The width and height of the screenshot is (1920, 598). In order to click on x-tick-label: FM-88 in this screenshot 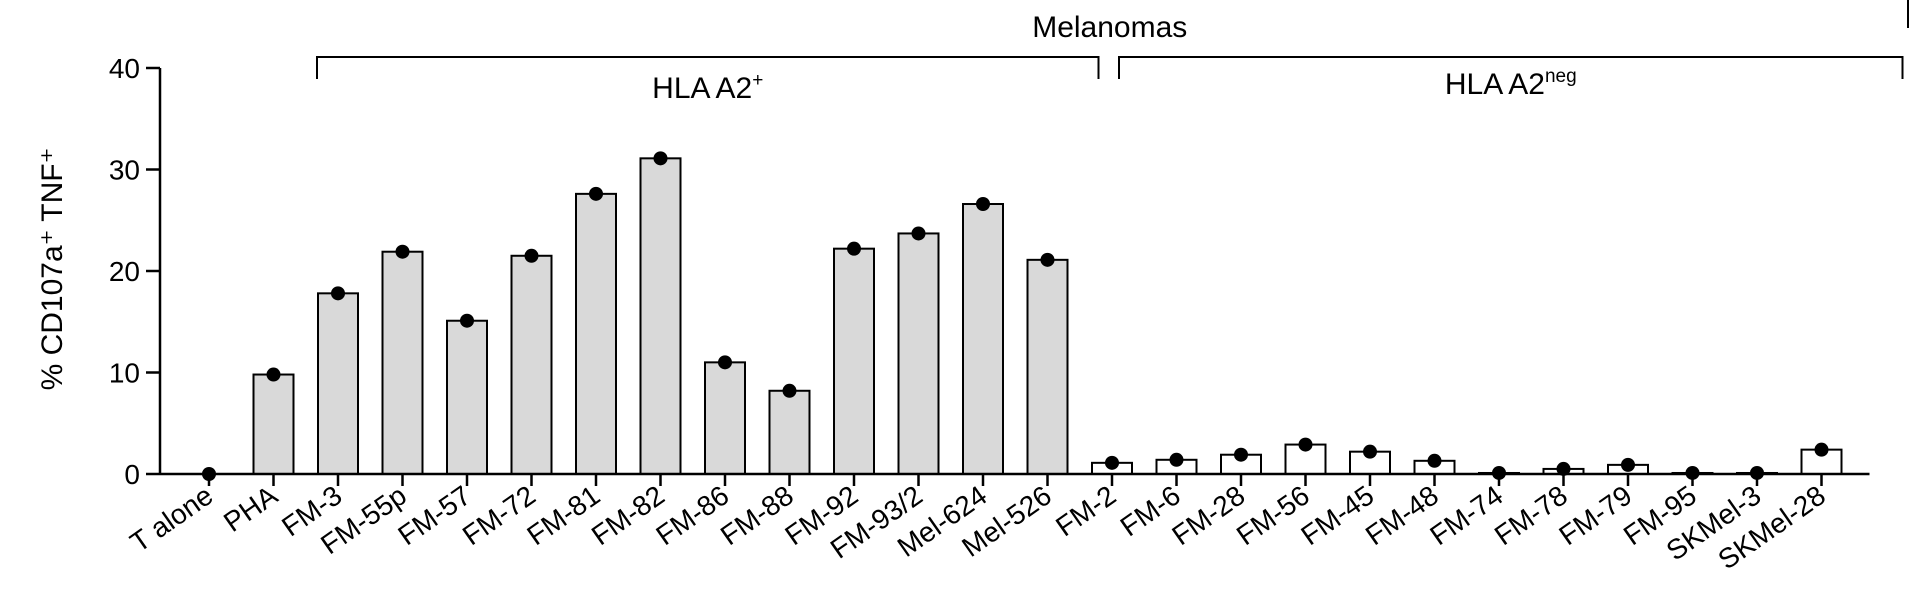, I will do `click(757, 516)`.